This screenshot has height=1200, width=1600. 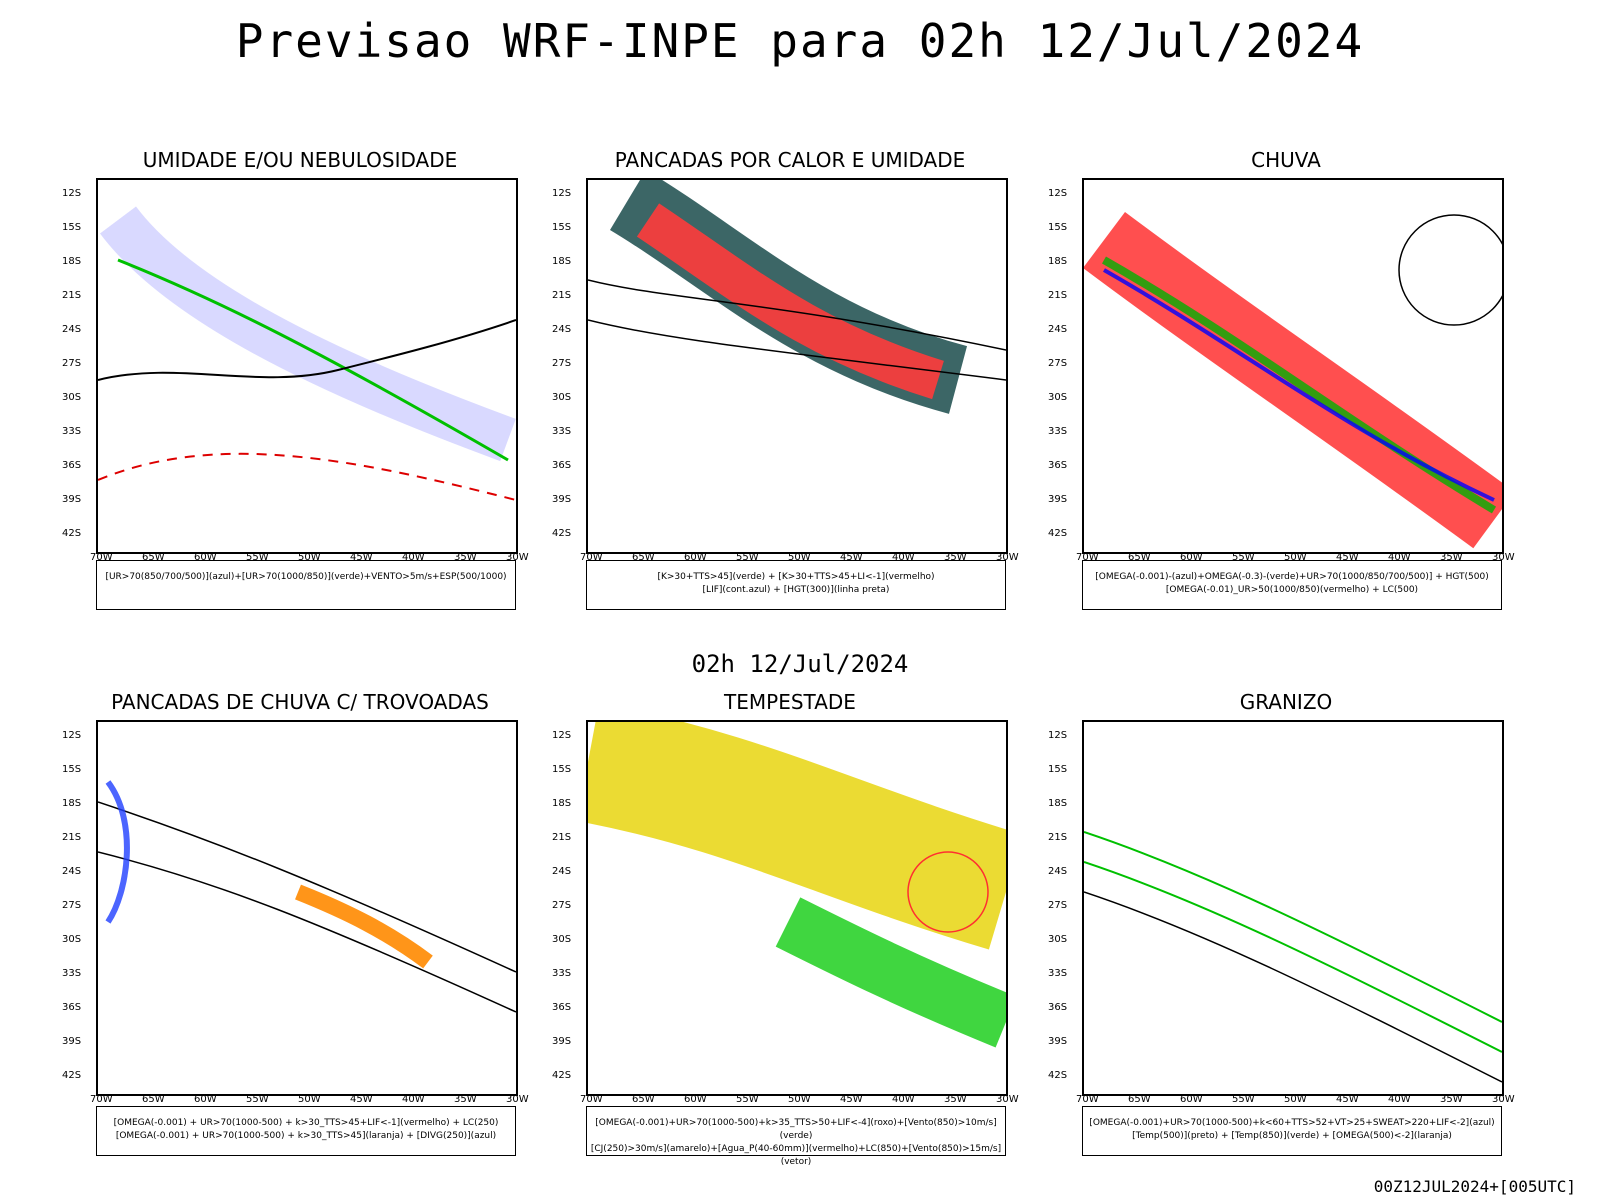 I want to click on map-2-plot, so click(x=797, y=366).